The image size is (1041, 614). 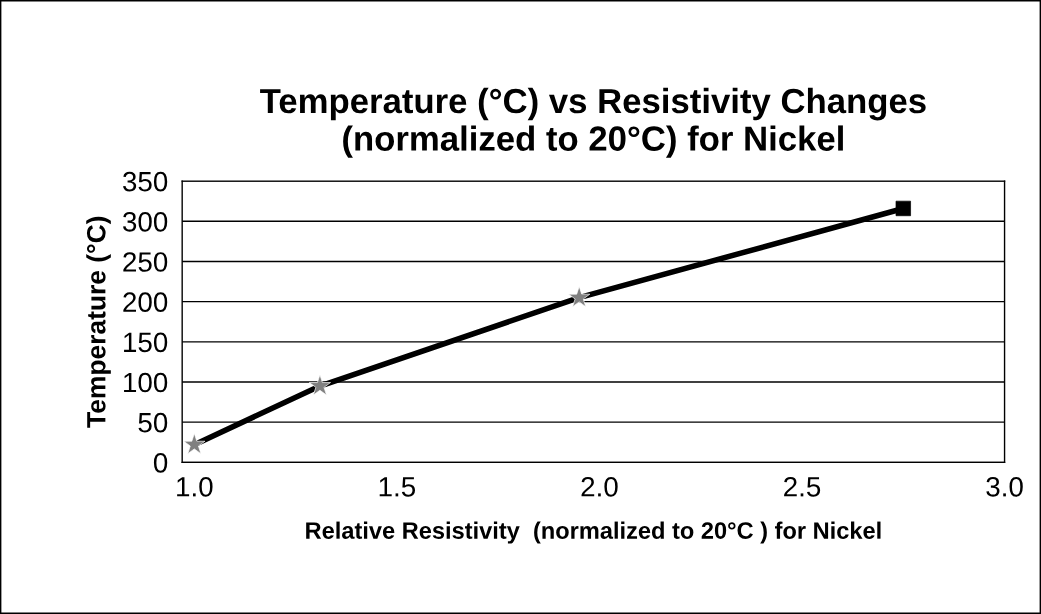 I want to click on chart-title: Temperature (°C) vs Resistivity Changes (normalized to 20°C) for Nickel, so click(x=593, y=122).